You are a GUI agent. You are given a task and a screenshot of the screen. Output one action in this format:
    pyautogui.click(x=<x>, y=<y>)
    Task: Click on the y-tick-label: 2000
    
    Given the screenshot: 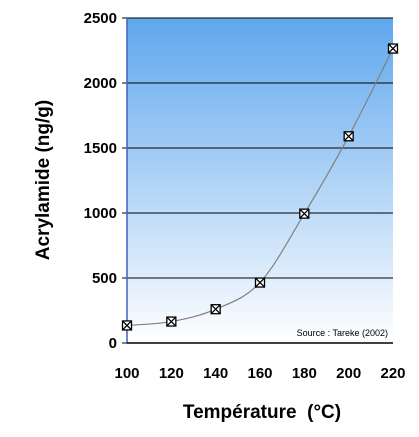 What is the action you would take?
    pyautogui.click(x=100, y=83)
    